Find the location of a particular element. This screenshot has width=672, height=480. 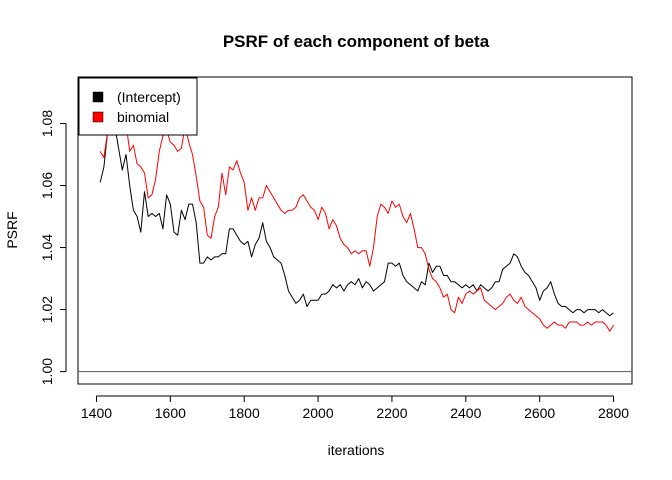

y-axis-label: PSRF is located at coordinates (12, 229).